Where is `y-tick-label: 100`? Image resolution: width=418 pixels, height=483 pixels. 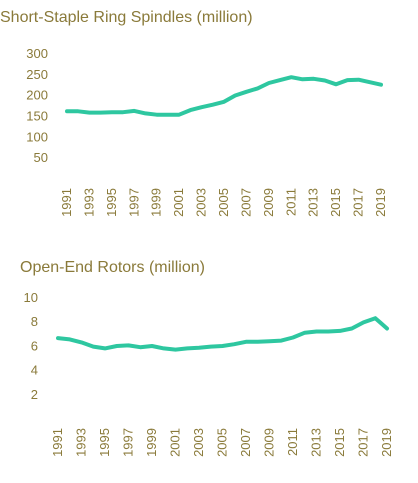 y-tick-label: 100 is located at coordinates (37, 136).